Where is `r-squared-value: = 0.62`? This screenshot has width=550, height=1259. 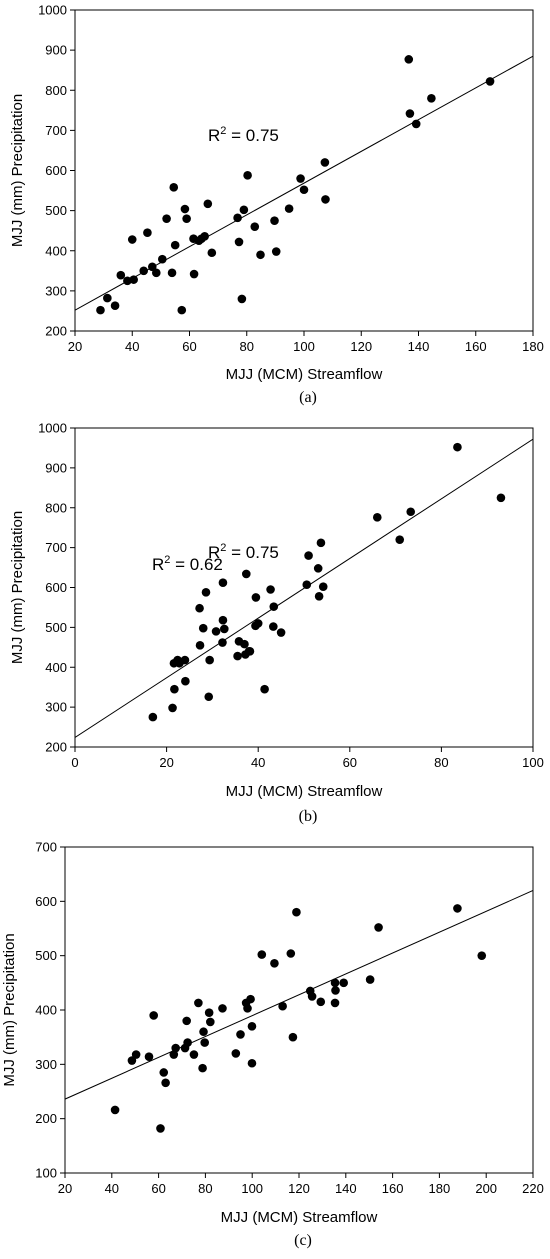 r-squared-value: = 0.62 is located at coordinates (196, 564).